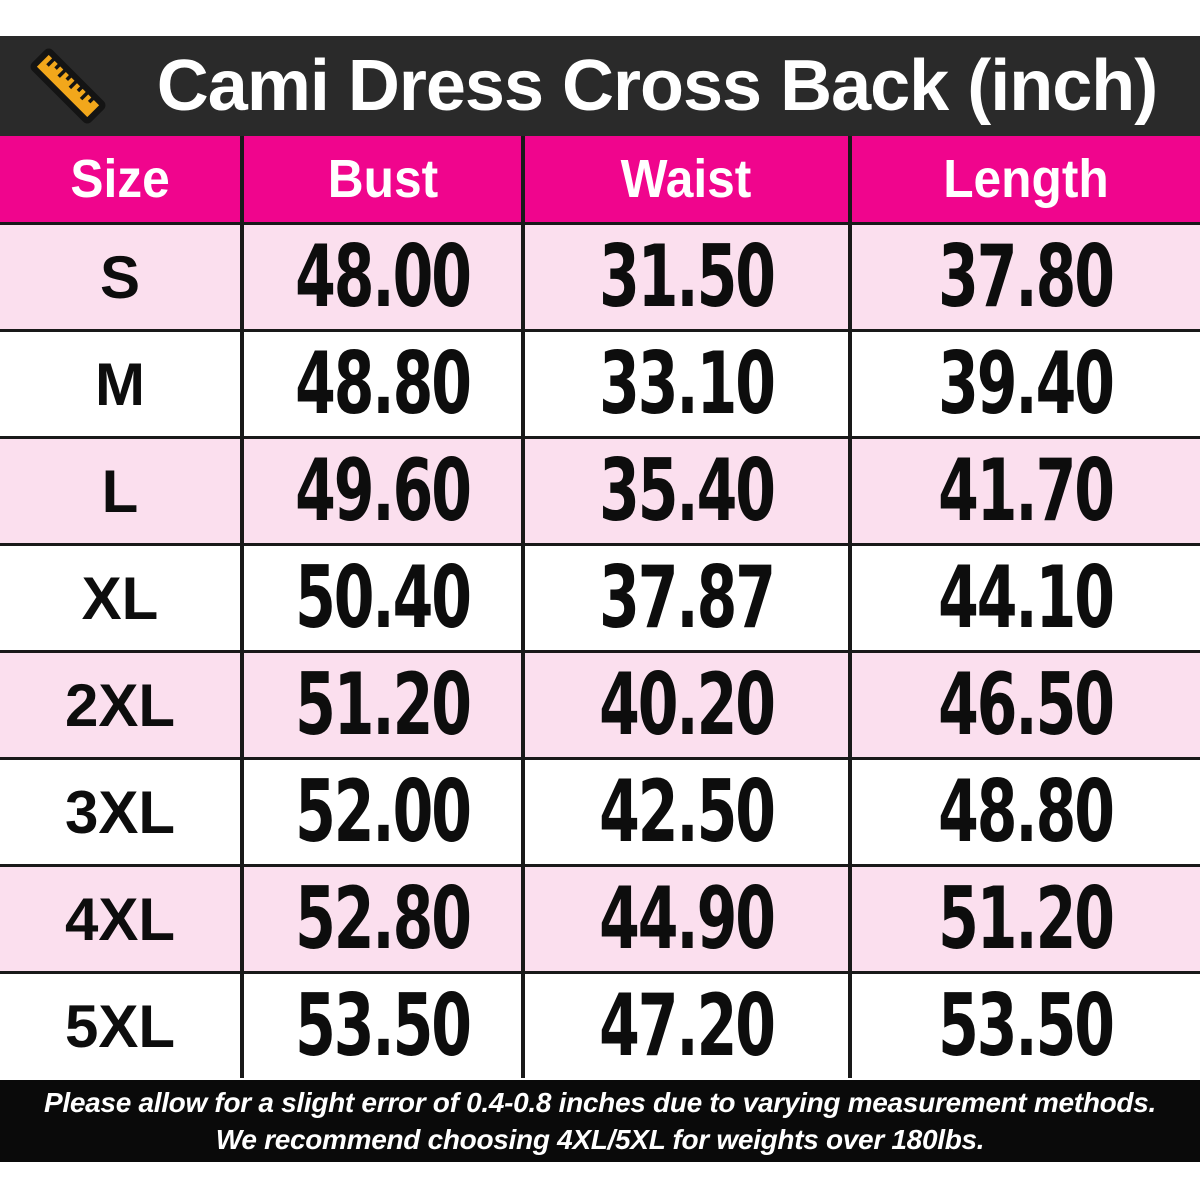 The width and height of the screenshot is (1200, 1200). What do you see at coordinates (685, 811) in the screenshot?
I see `waist-cell: 42.50` at bounding box center [685, 811].